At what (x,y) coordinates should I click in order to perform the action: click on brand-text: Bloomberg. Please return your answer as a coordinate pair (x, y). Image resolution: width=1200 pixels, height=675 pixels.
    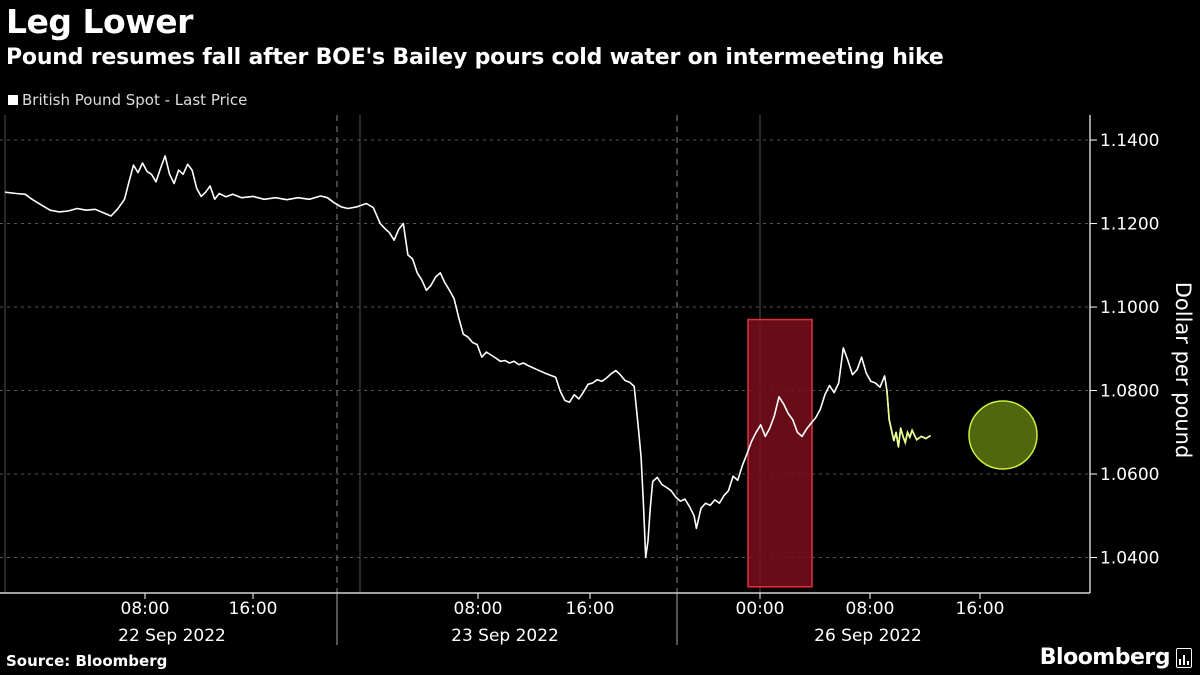
    Looking at the image, I should click on (1105, 657).